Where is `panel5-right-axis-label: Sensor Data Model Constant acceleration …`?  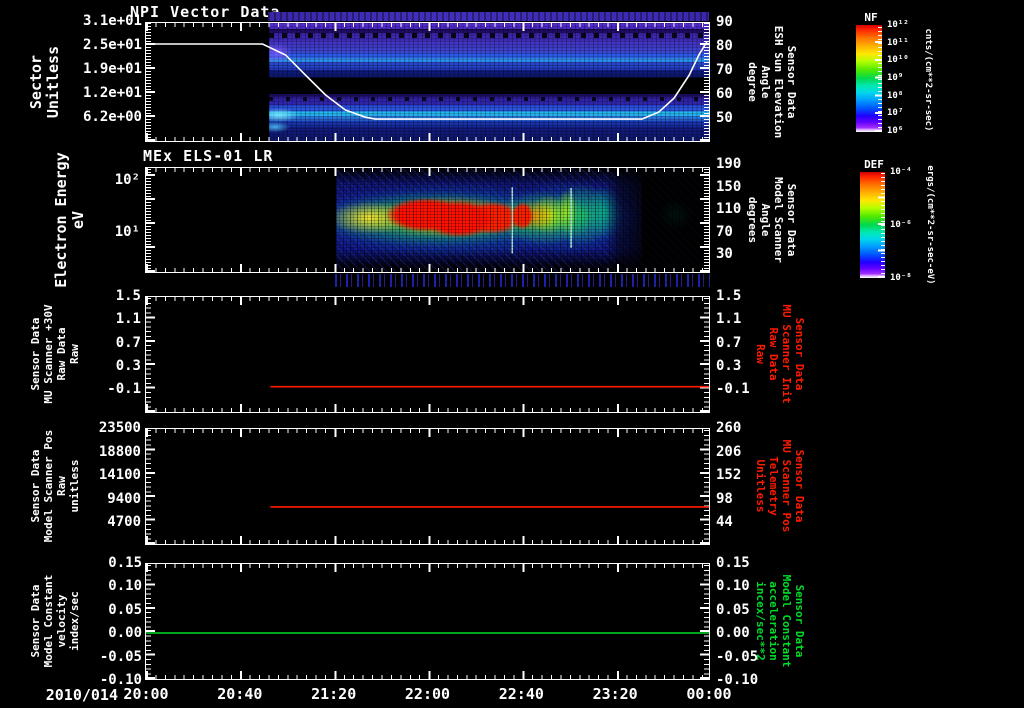 panel5-right-axis-label: Sensor Data Model Constant acceleration … is located at coordinates (780, 621).